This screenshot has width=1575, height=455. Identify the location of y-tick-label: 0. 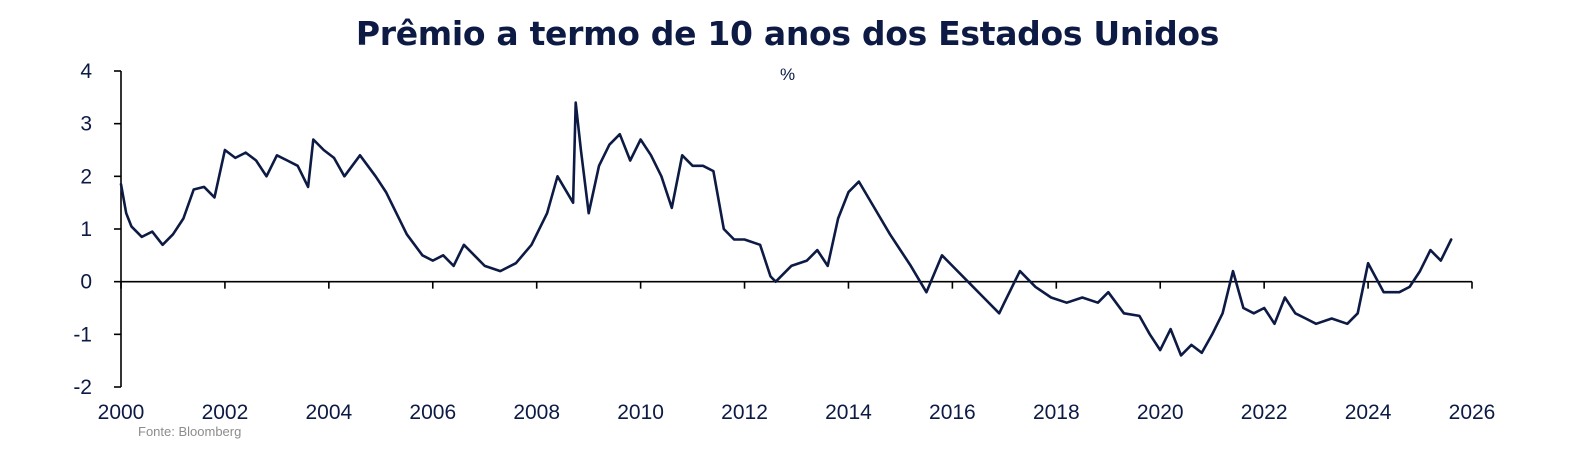
(86, 282).